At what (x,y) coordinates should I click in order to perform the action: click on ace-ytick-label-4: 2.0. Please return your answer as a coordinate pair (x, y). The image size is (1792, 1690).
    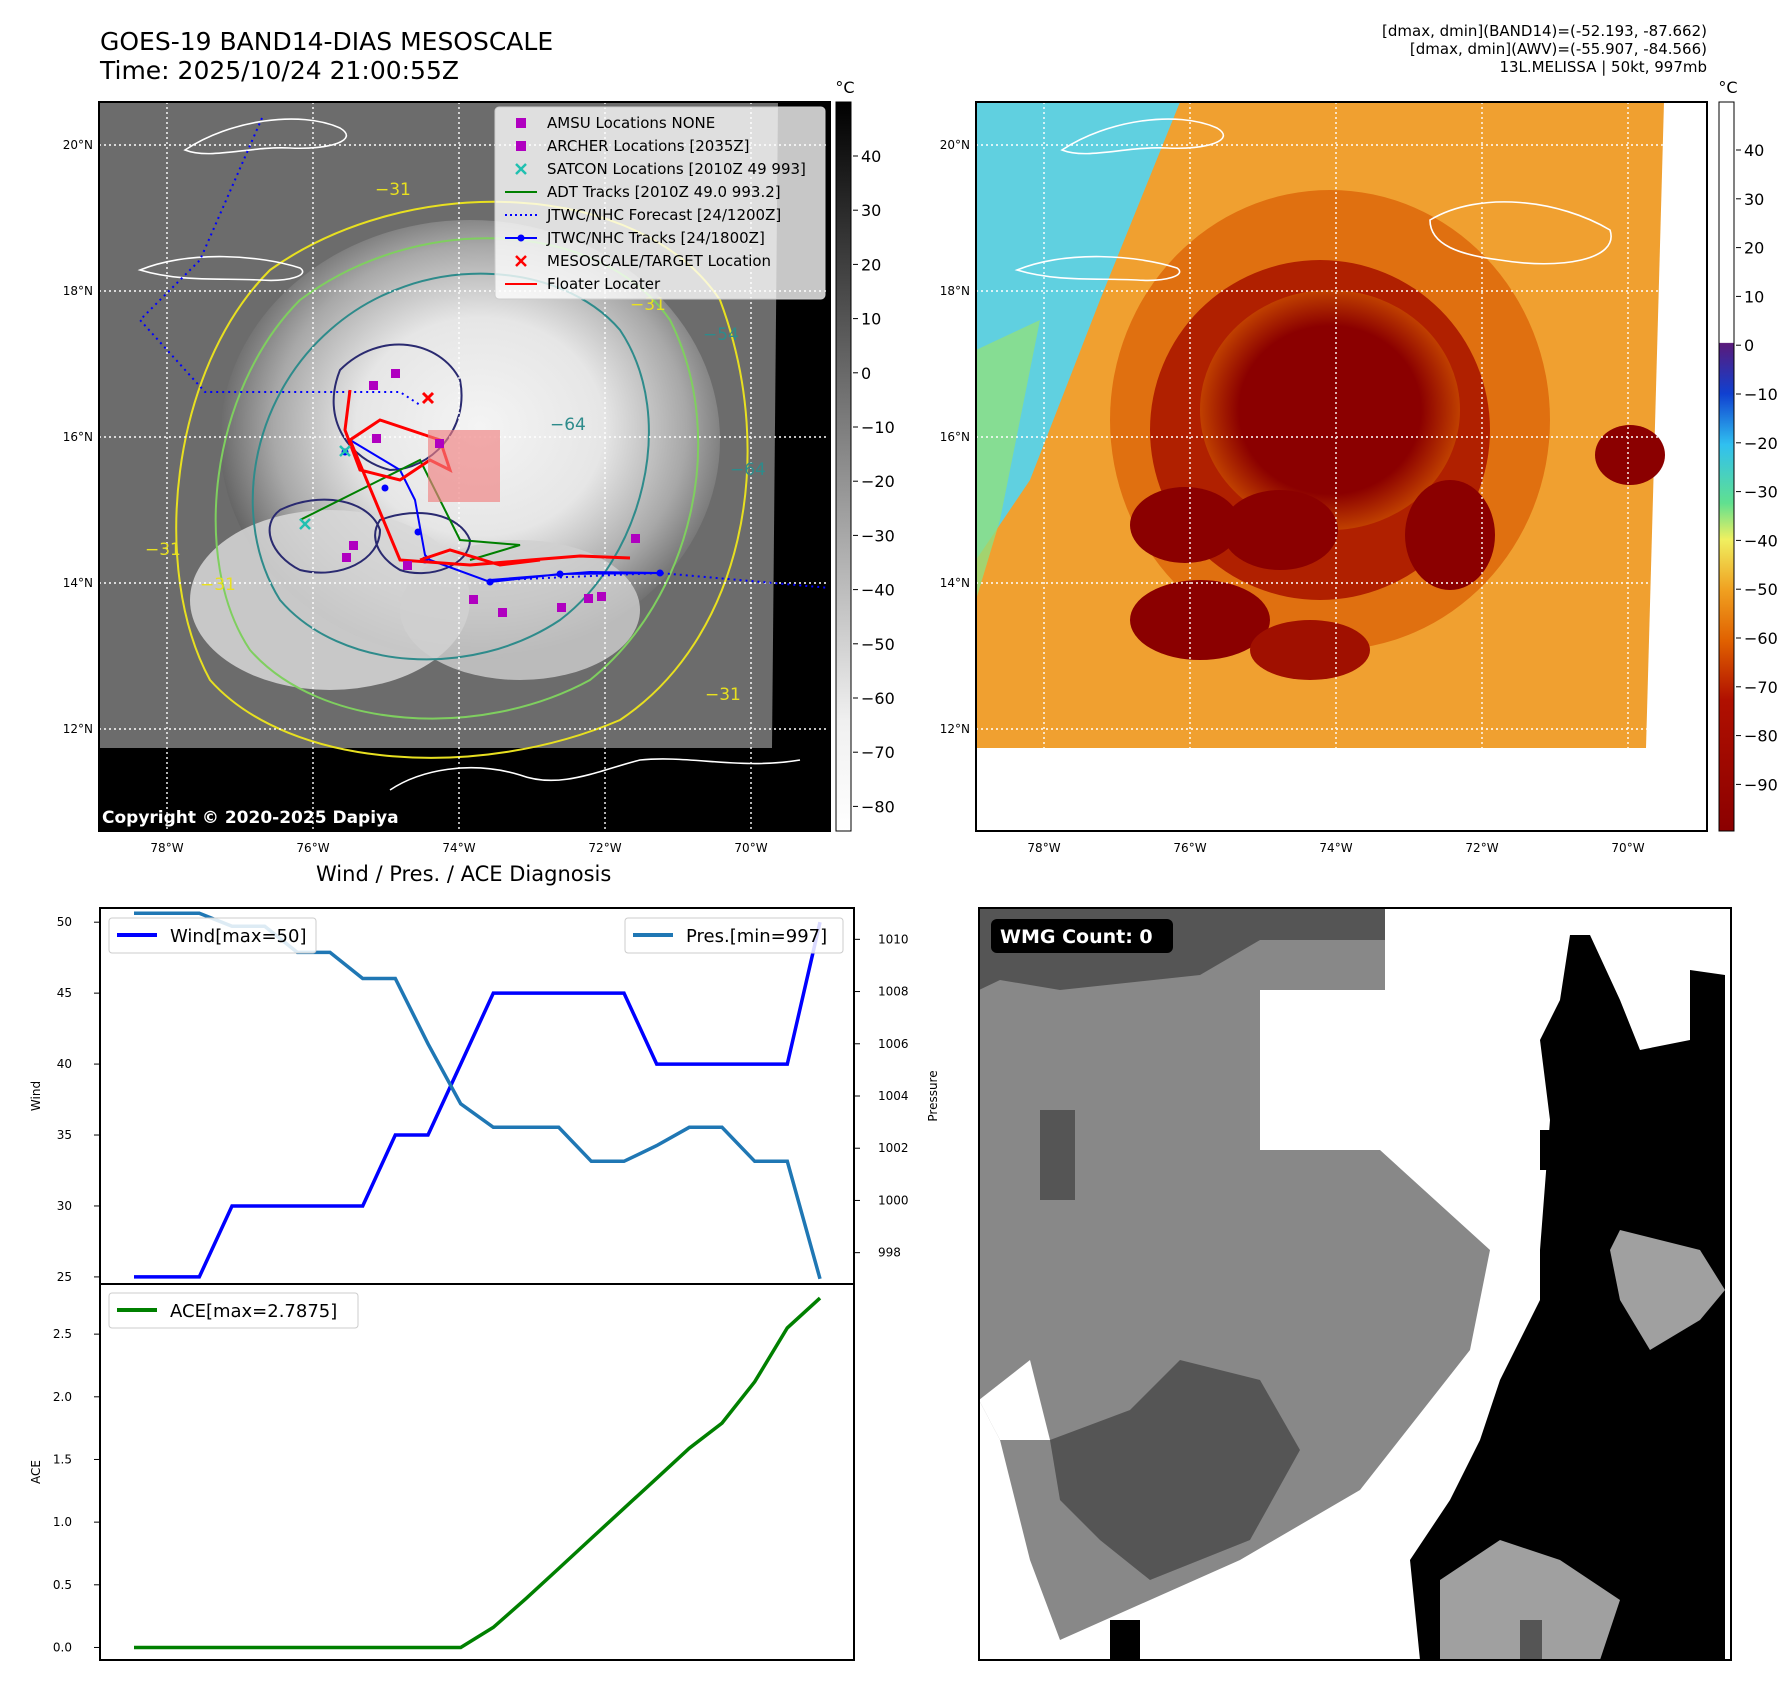
    Looking at the image, I should click on (62, 1397).